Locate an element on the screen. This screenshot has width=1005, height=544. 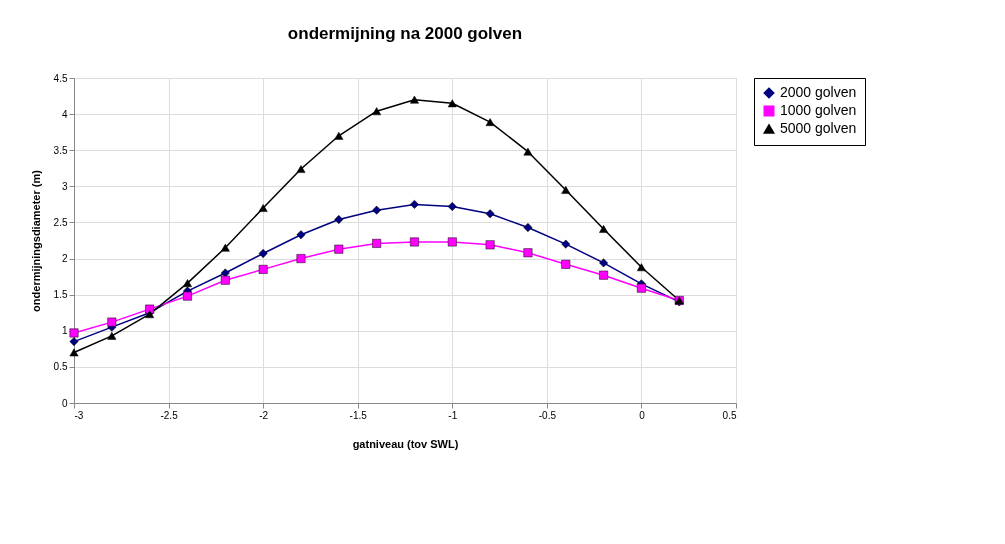
x-tick-label: -1 is located at coordinates (453, 415).